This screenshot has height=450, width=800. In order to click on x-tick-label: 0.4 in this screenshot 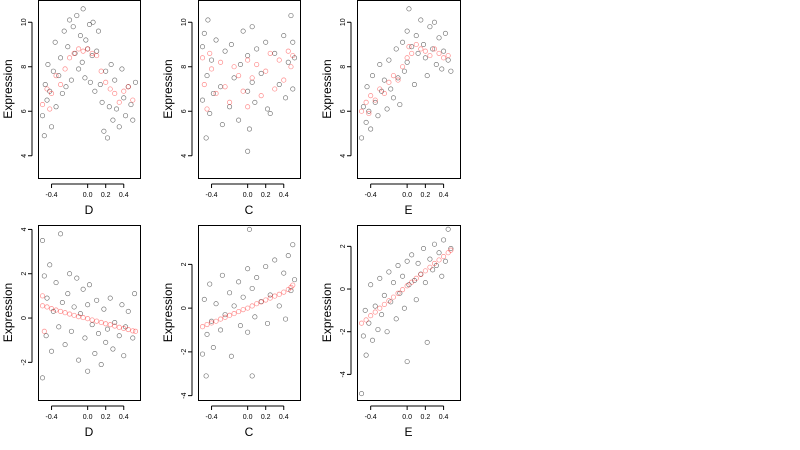, I will do `click(124, 195)`.